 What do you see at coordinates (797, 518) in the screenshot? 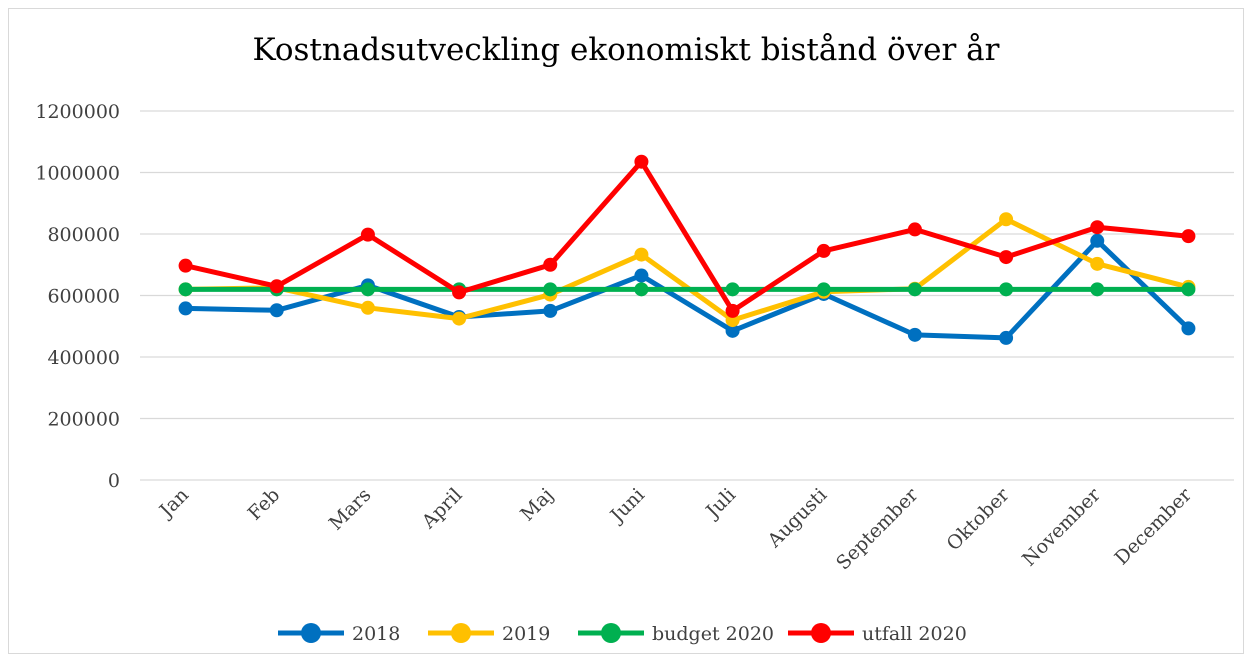
I see `x-tick-label: Augusti` at bounding box center [797, 518].